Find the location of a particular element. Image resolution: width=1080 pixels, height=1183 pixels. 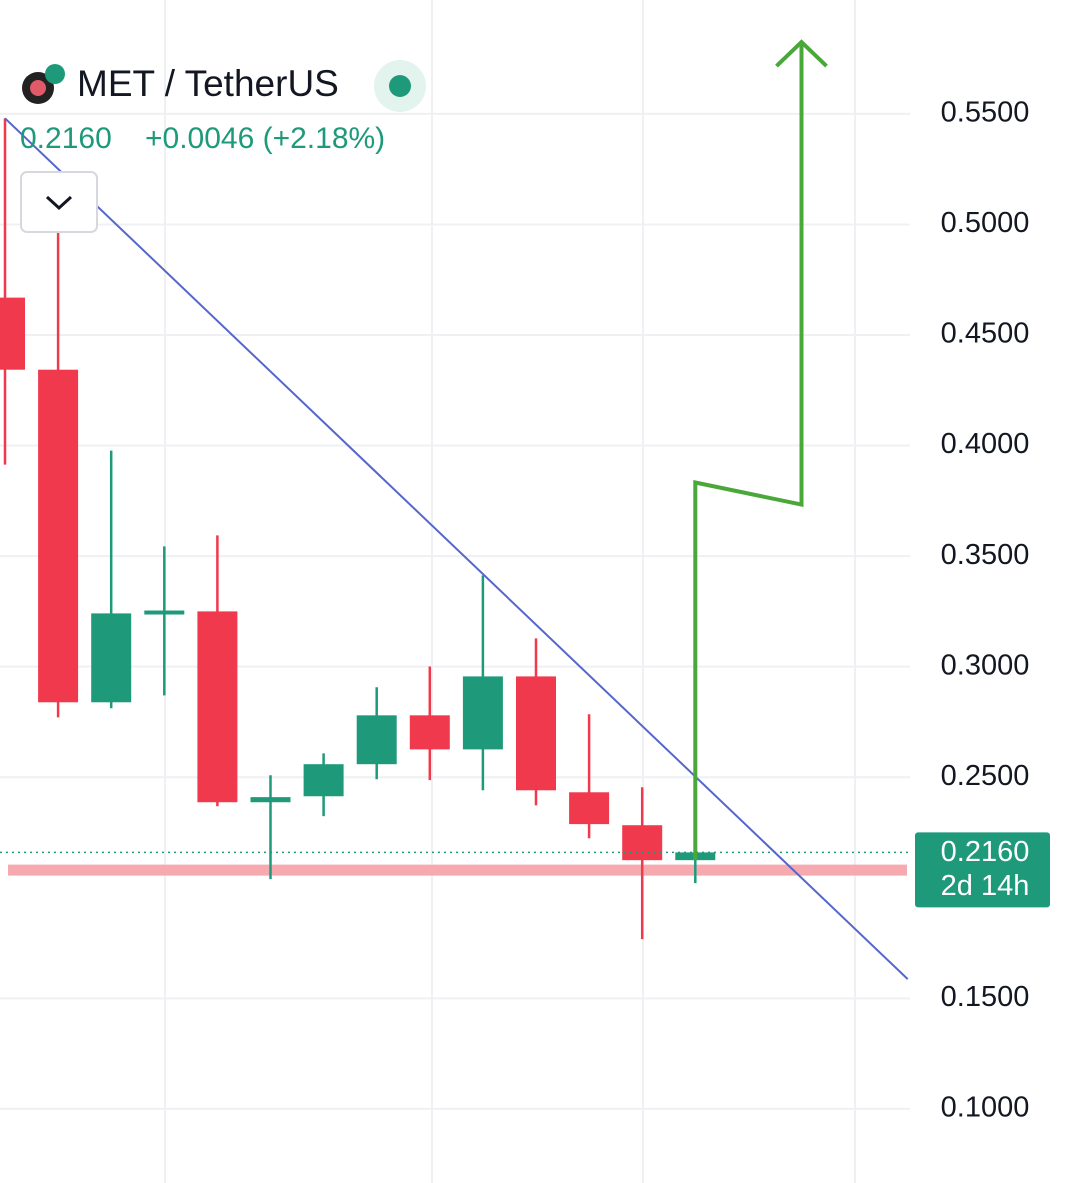

y-tick-label: 0.5000 is located at coordinates (985, 223).